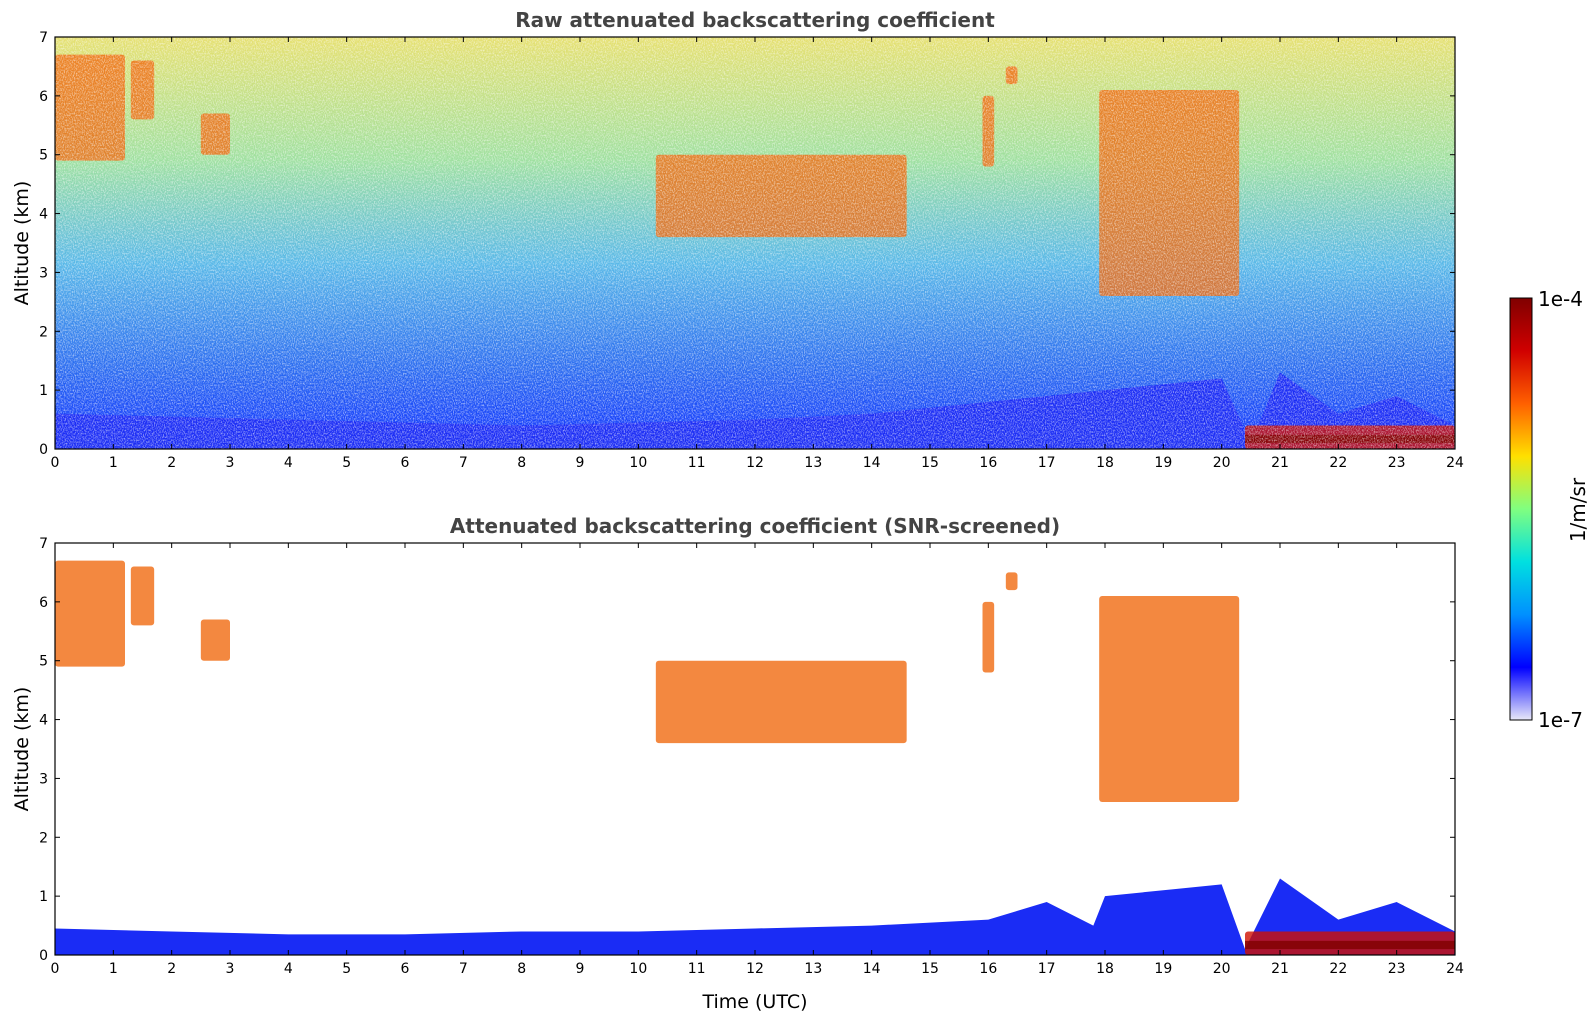 The height and width of the screenshot is (1020, 1595). I want to click on bottom-y-axis-label: Altitude (km), so click(22, 749).